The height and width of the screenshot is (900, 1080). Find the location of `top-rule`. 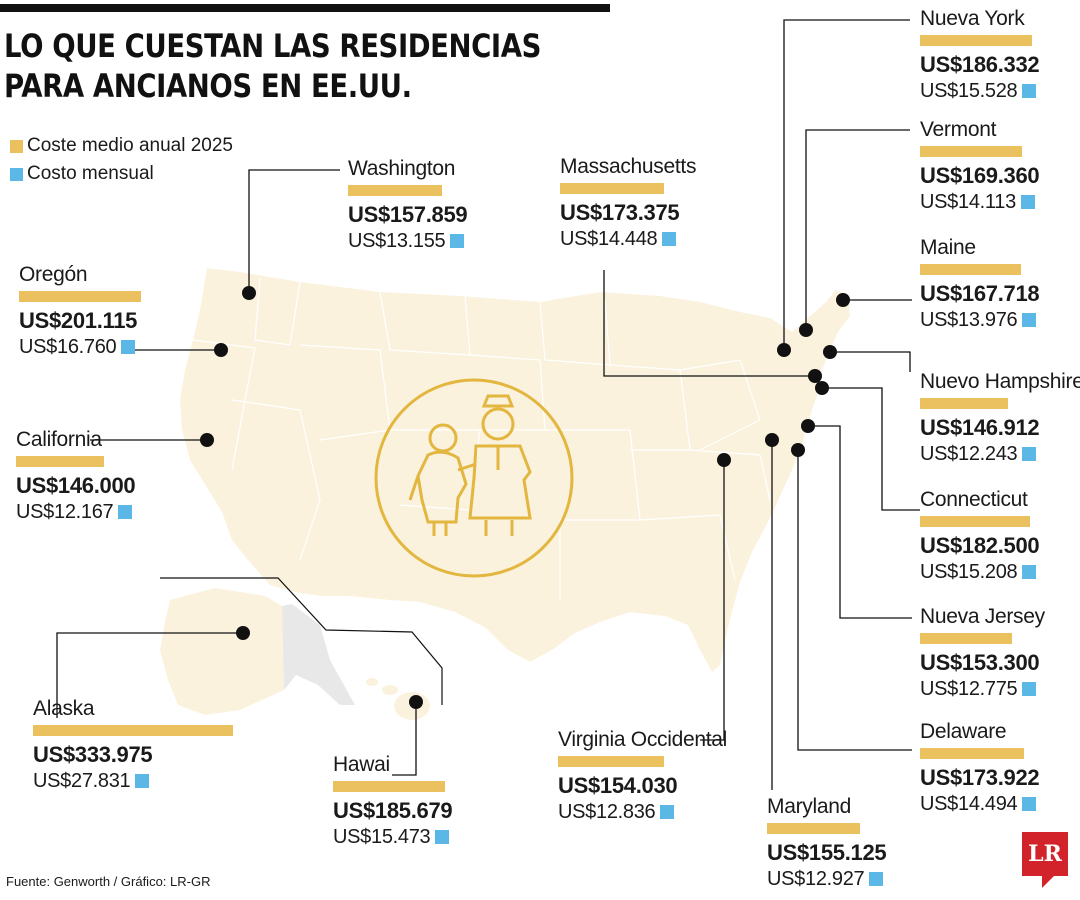

top-rule is located at coordinates (305, 8).